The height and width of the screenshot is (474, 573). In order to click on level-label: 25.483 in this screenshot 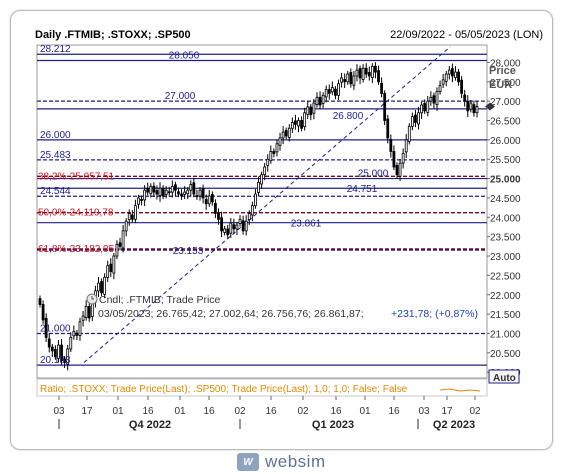, I will do `click(55, 155)`.